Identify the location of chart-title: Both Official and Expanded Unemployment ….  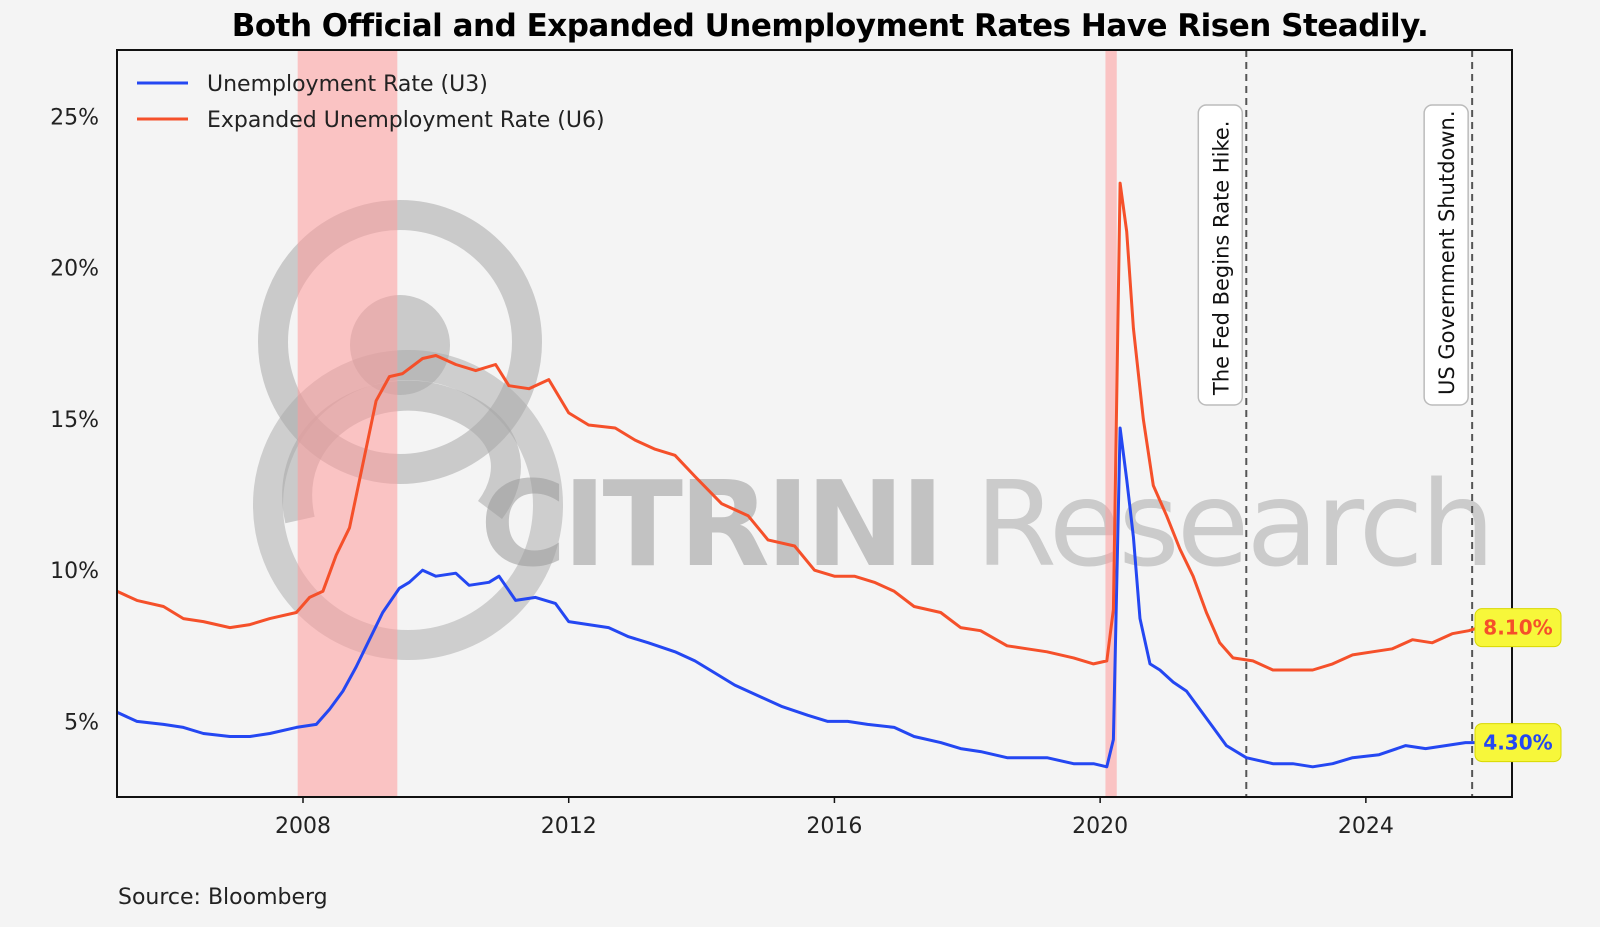
(830, 26).